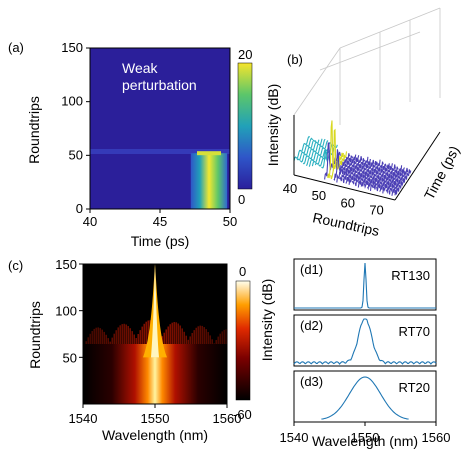  Describe the element at coordinates (311, 325) in the screenshot. I see `subplot-label: (d2)` at that location.